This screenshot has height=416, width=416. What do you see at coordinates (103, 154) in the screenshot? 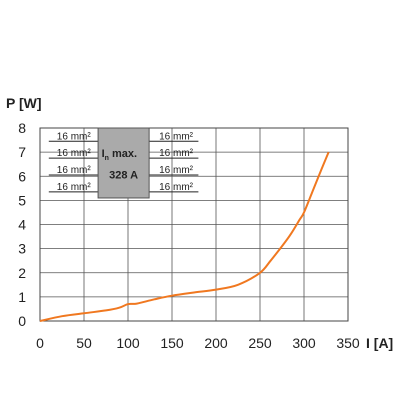
I see `rated-current-symbol: I` at bounding box center [103, 154].